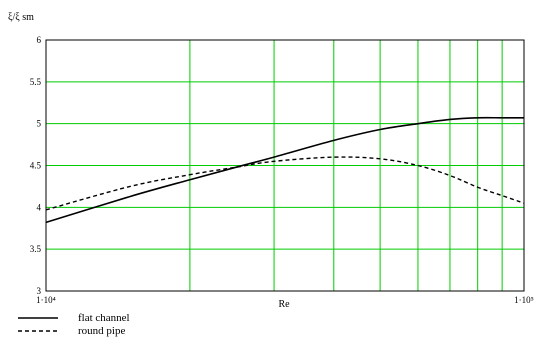 The height and width of the screenshot is (340, 539). What do you see at coordinates (36, 82) in the screenshot?
I see `y-tick-label: 5.5` at bounding box center [36, 82].